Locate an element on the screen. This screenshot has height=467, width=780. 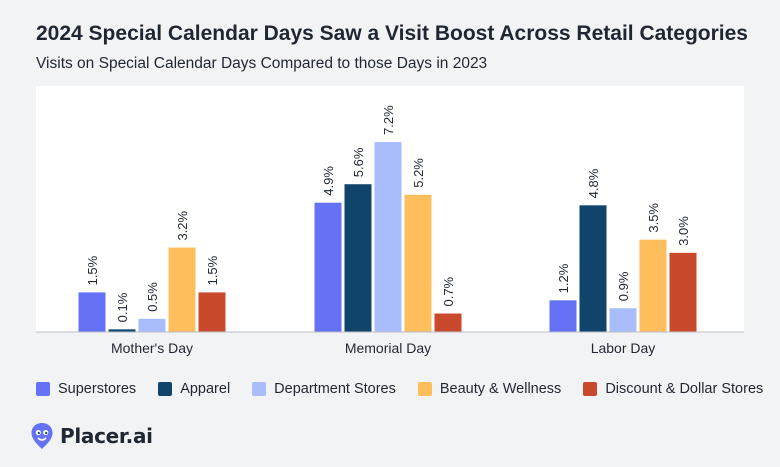
legend-label: Discount & Dollar Stores is located at coordinates (684, 389).